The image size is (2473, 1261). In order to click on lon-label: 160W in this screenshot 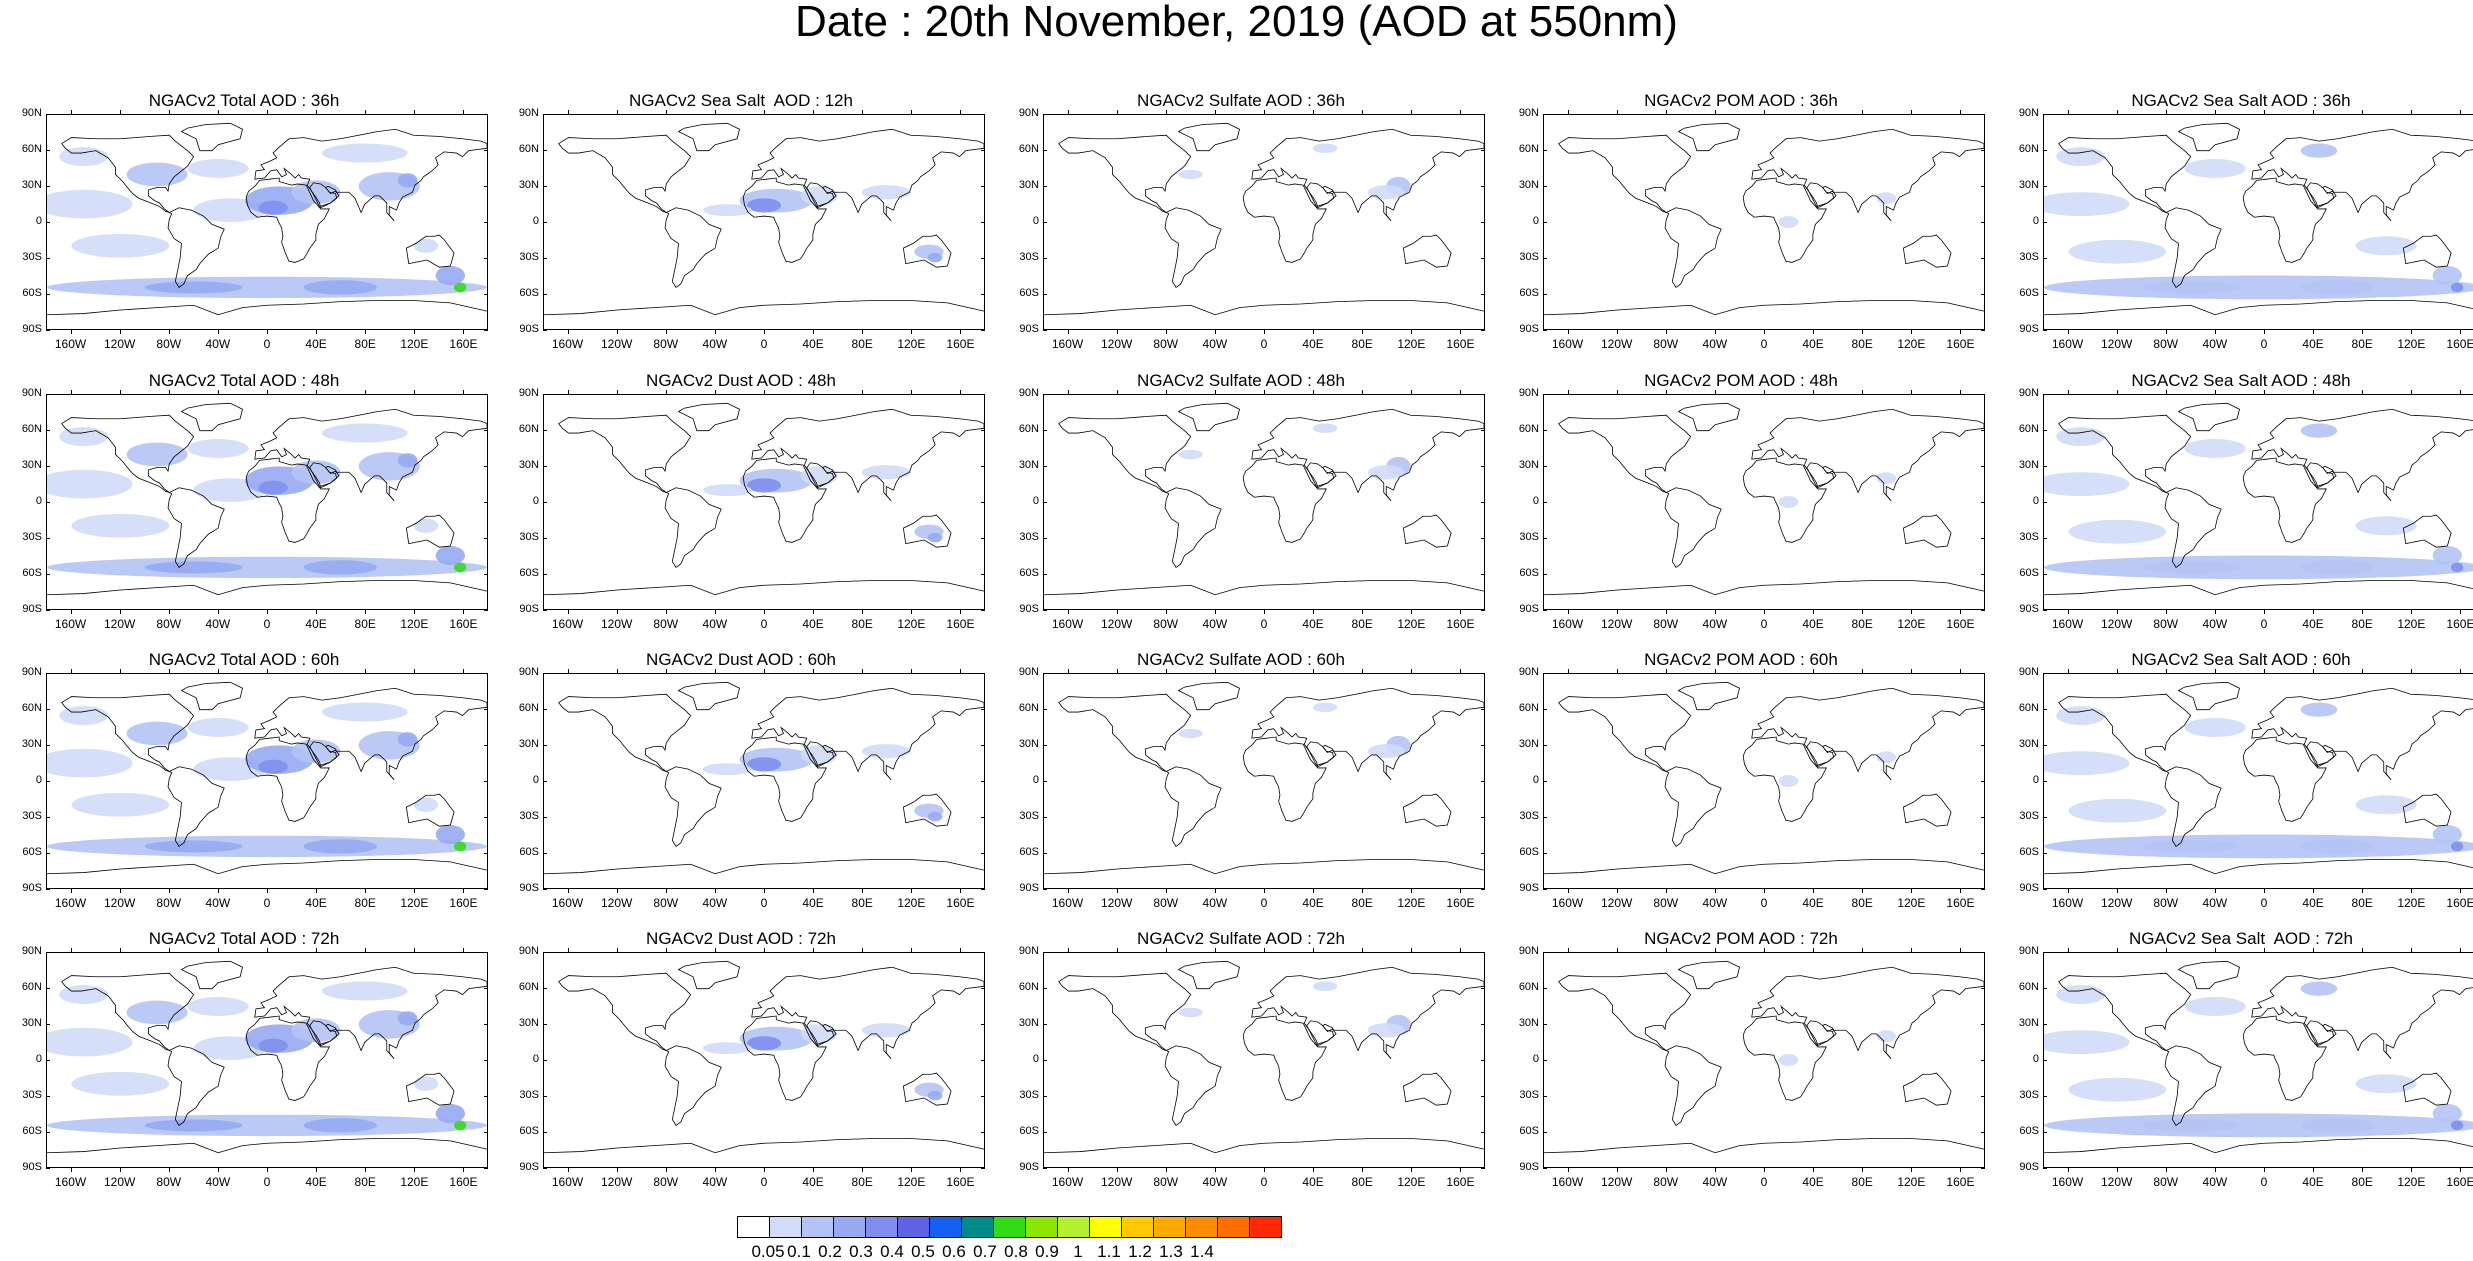, I will do `click(1567, 1182)`.